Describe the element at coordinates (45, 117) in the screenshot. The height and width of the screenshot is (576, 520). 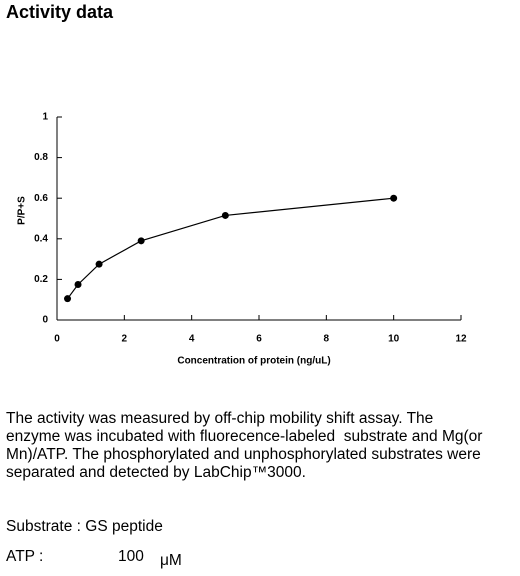
I see `y-tick-label: 1` at that location.